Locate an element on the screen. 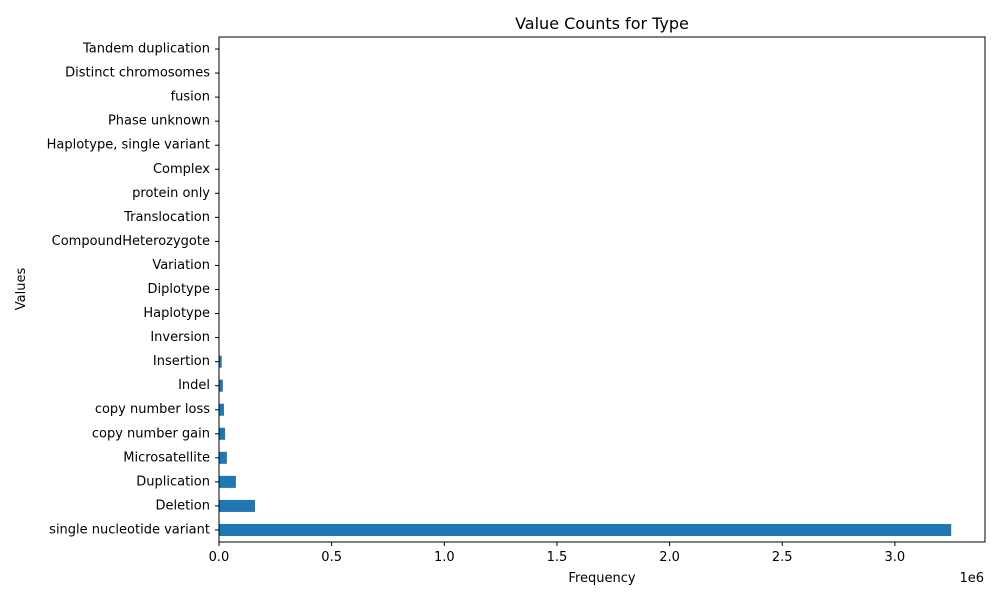 This screenshot has height=604, width=1000. y-tick-label: Microsatellite is located at coordinates (166, 457).